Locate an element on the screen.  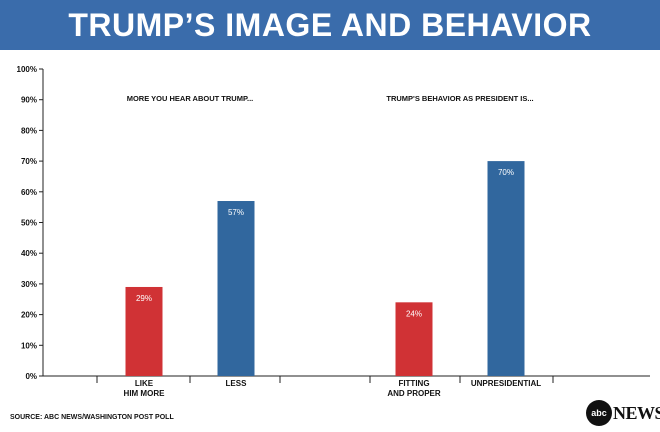
x-category-label: LIKE is located at coordinates (144, 383).